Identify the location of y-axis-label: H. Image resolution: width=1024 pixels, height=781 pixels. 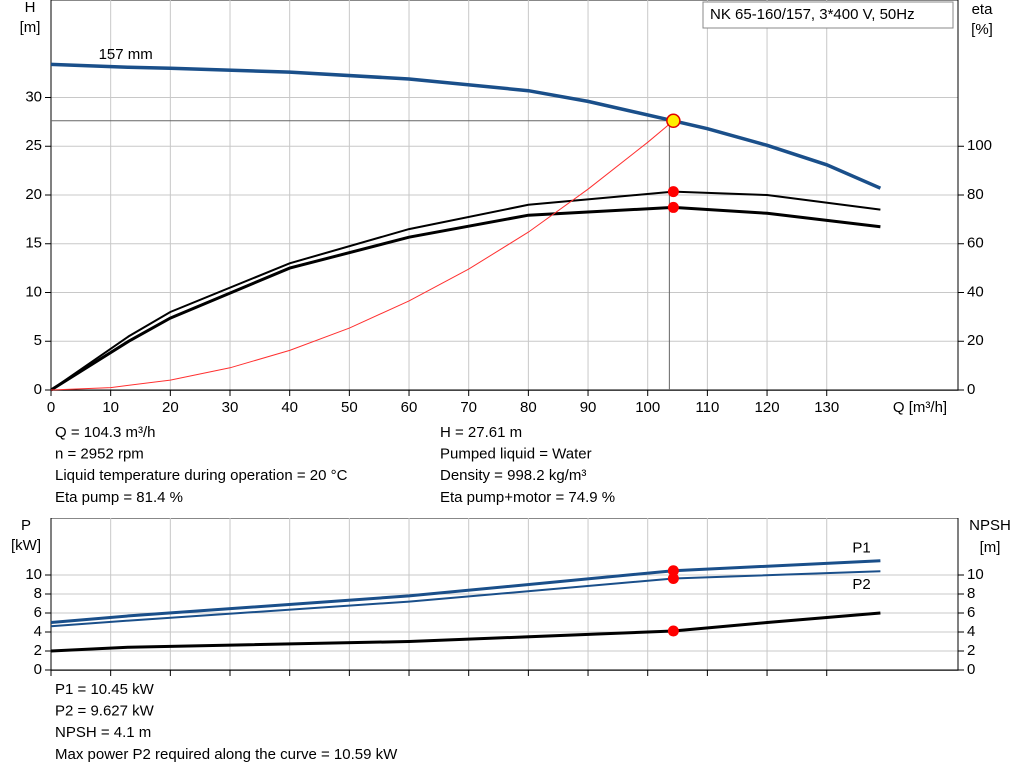
(30, 8).